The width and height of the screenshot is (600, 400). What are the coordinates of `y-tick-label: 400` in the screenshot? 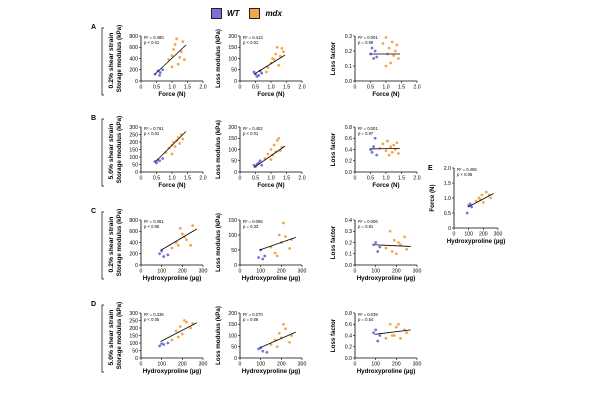 It's located at (133, 243).